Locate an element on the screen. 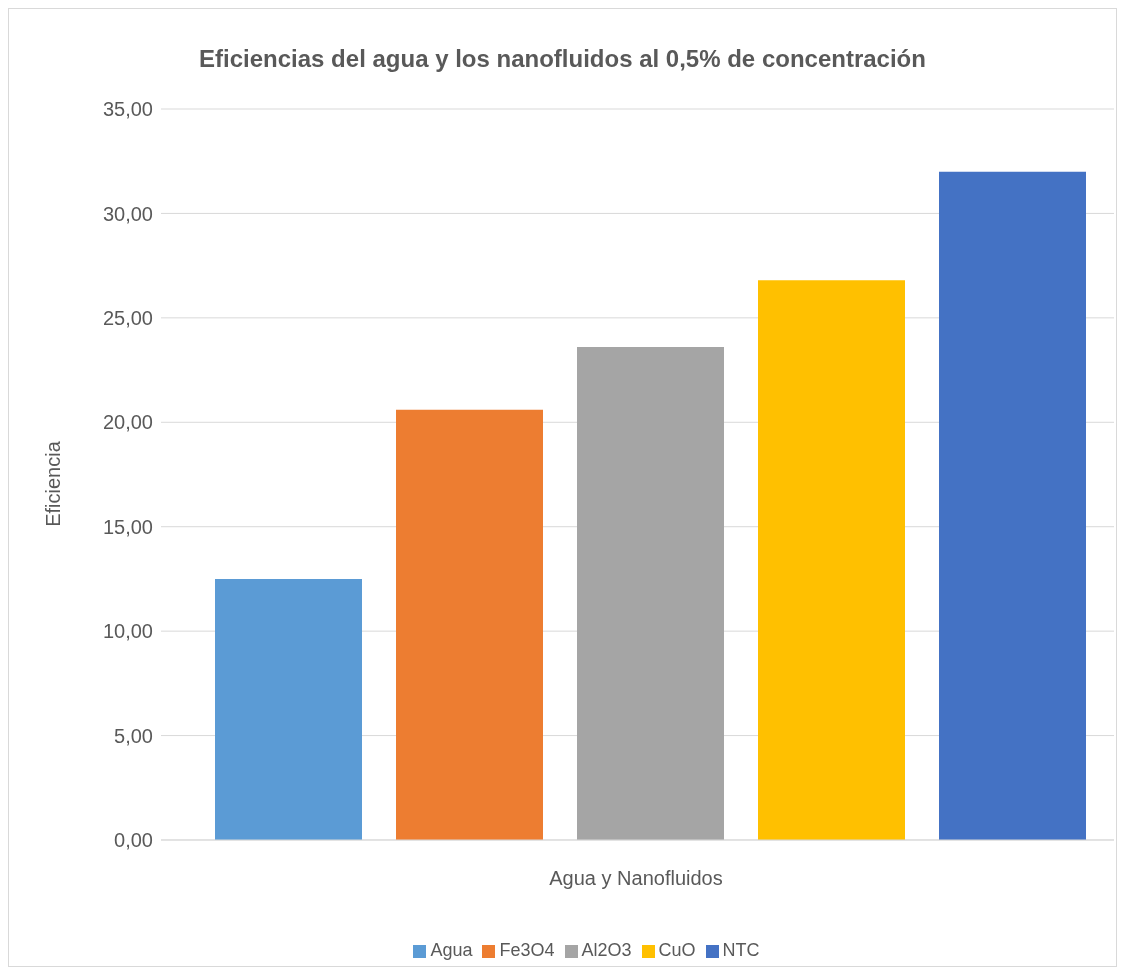  legend-label: CuO is located at coordinates (677, 950).